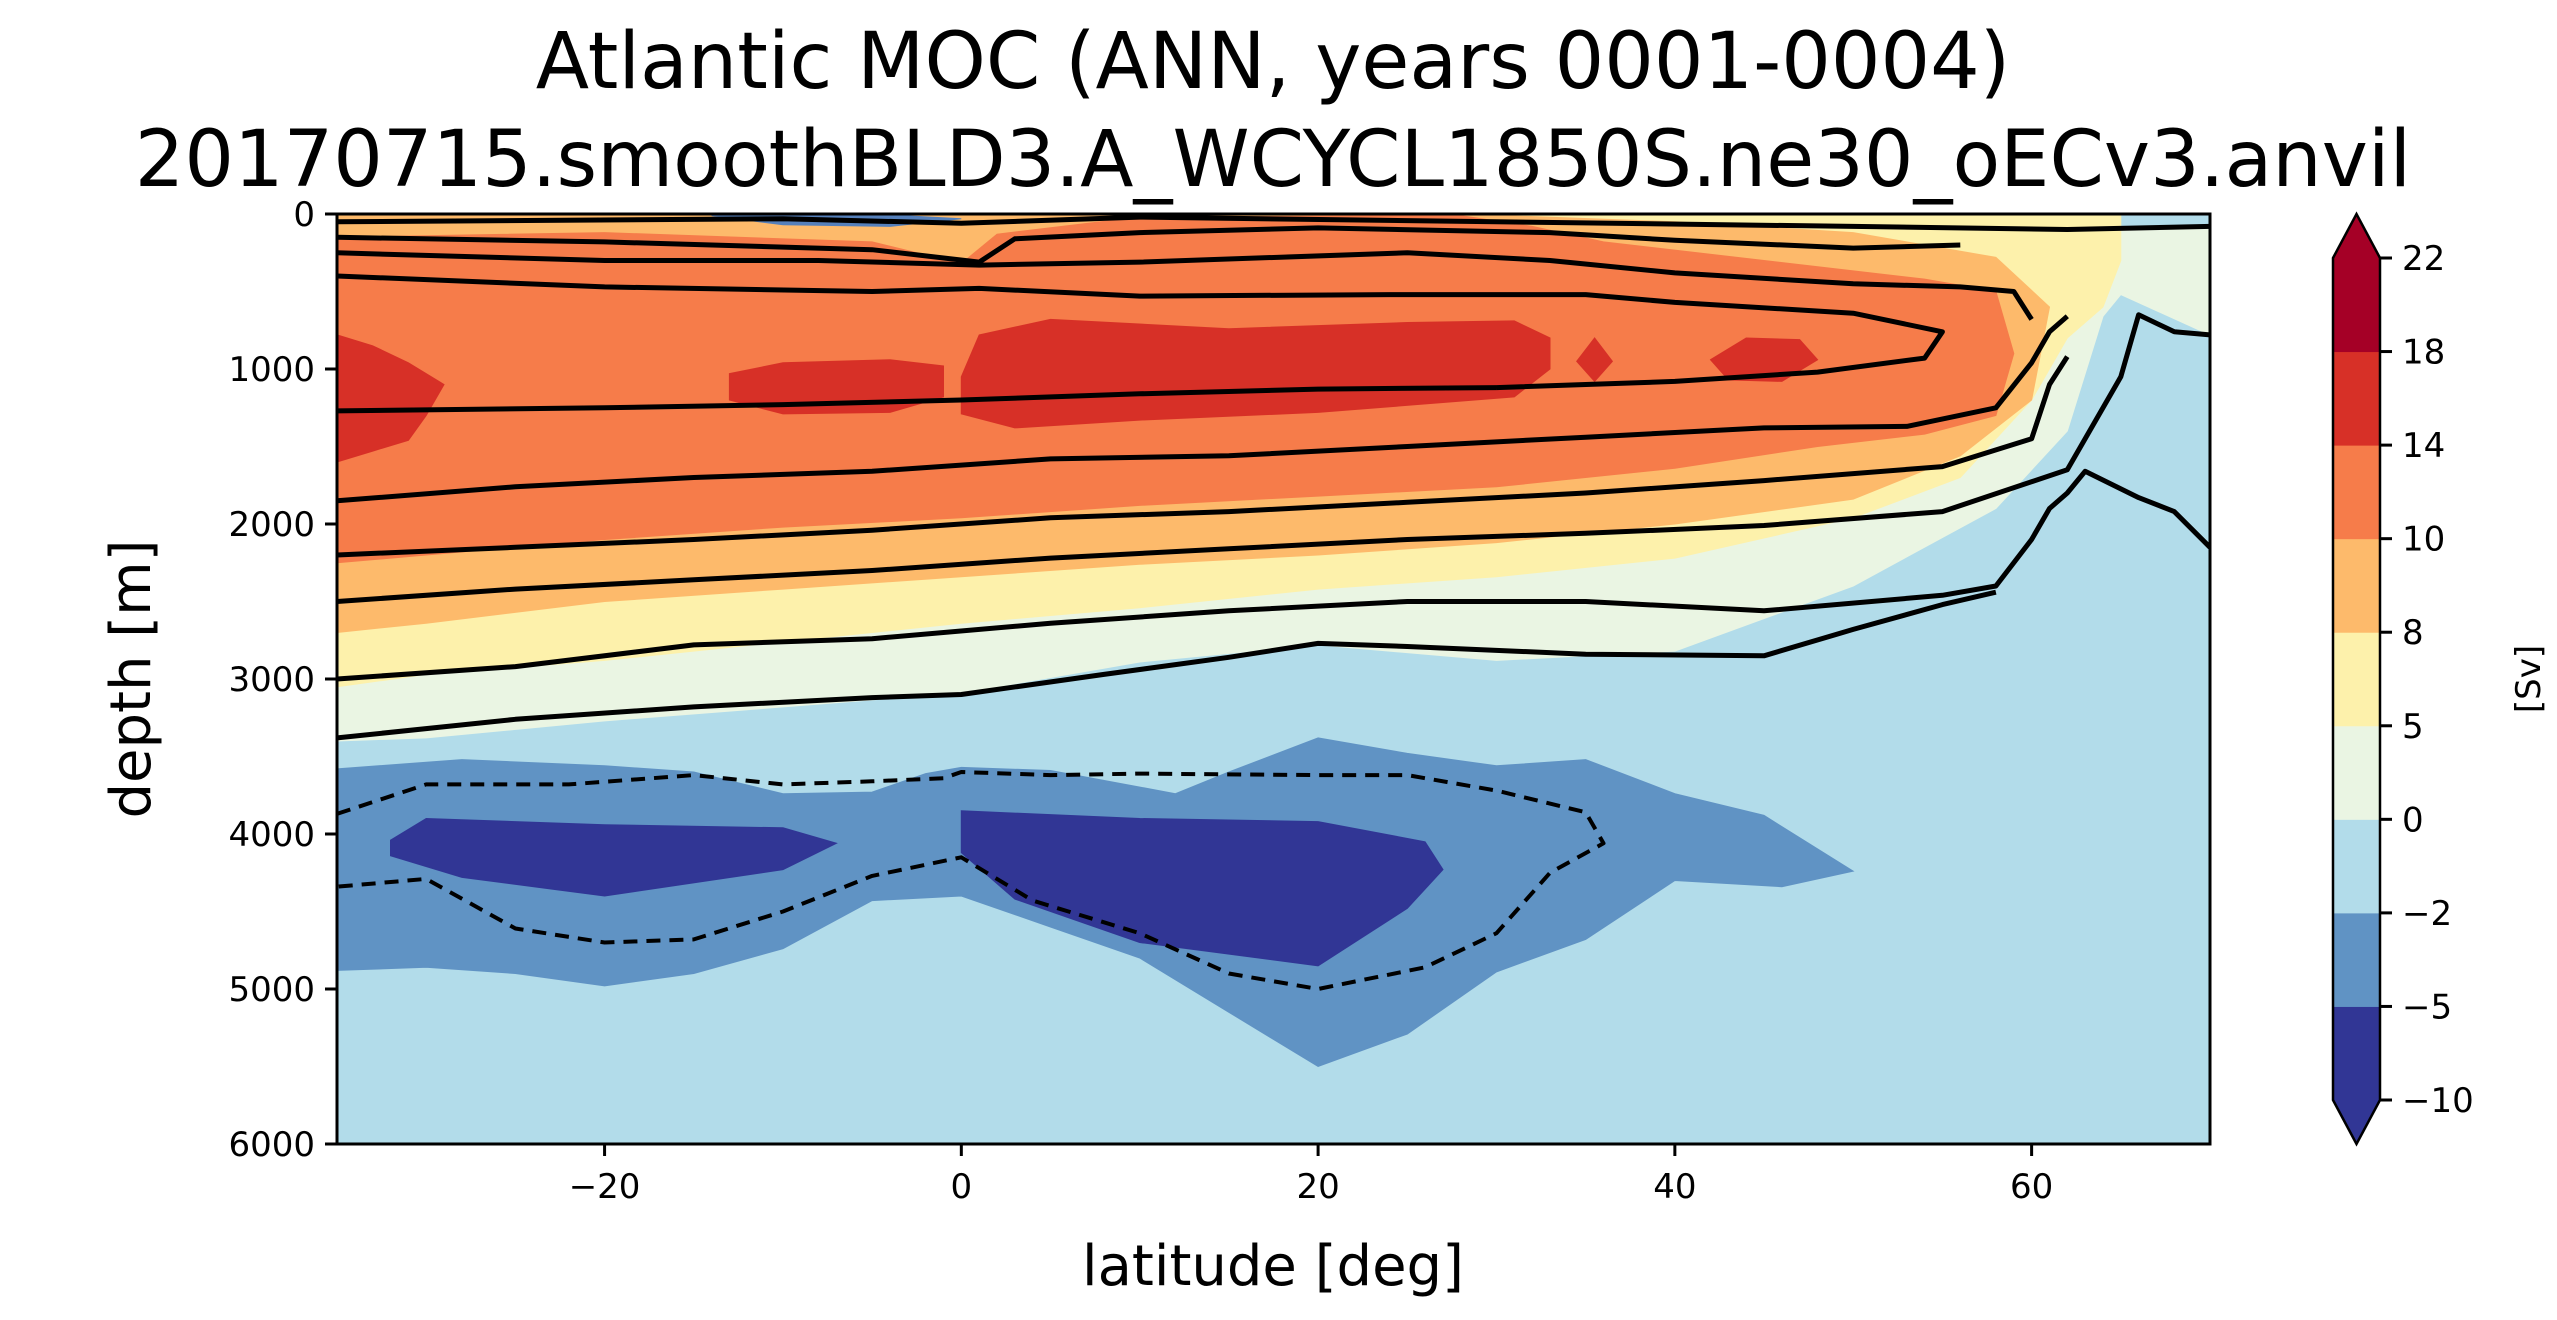  Describe the element at coordinates (962, 1187) in the screenshot. I see `x-tick-label: 0` at that location.